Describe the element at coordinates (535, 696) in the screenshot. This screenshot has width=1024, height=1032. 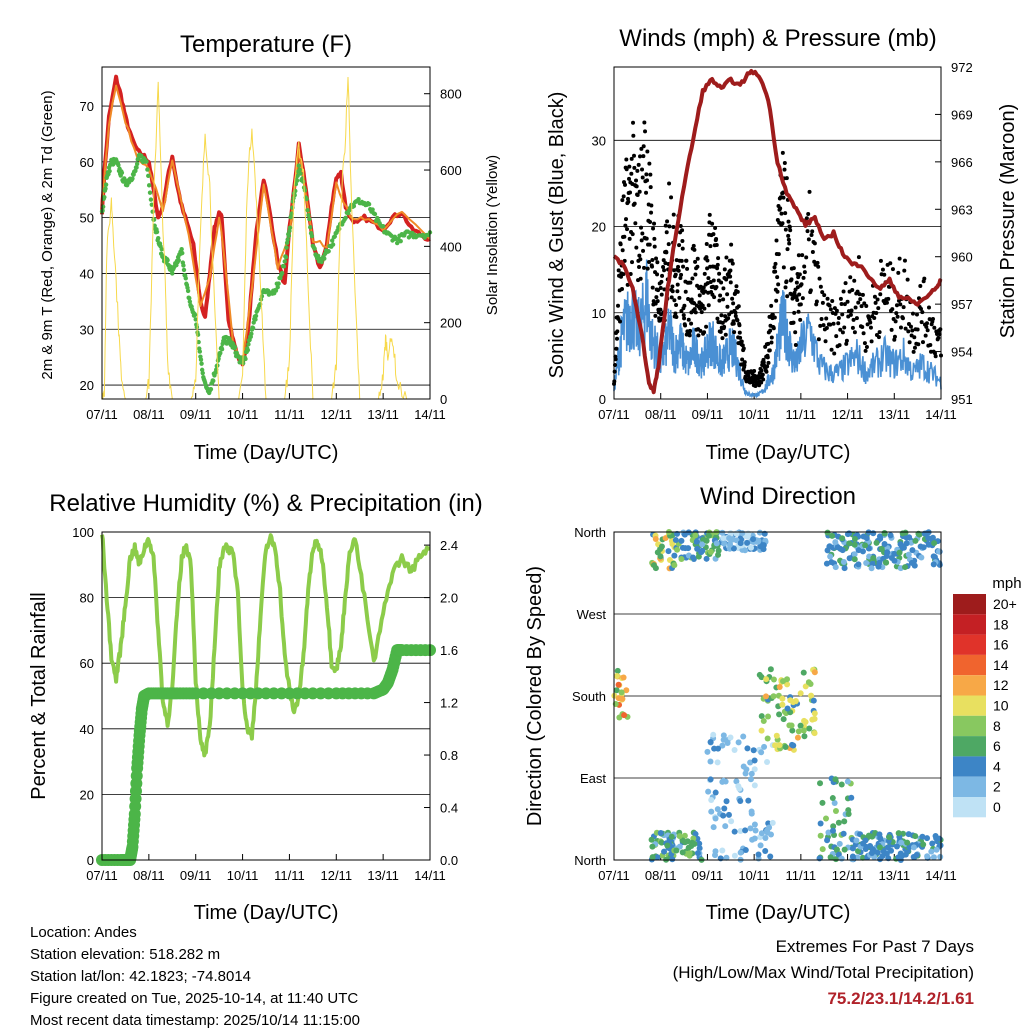
I see `direction-ylabel: Direction (Colored By Speed)` at that location.